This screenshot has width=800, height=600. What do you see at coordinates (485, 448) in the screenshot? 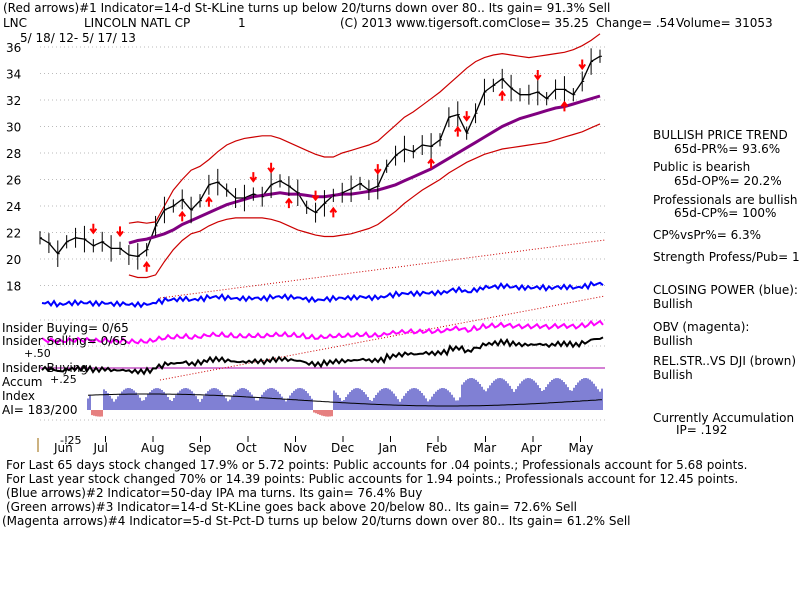
I see `x-tick-label: Mar` at bounding box center [485, 448].